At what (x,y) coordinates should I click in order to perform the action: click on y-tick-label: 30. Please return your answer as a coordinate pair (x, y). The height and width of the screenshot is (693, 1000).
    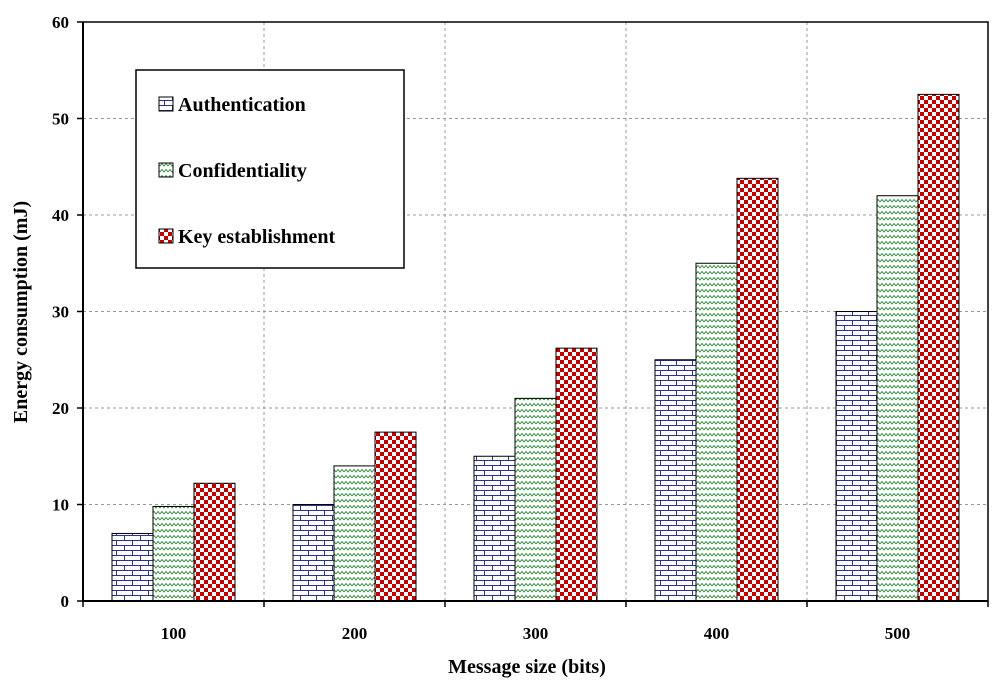
    Looking at the image, I should click on (60, 312).